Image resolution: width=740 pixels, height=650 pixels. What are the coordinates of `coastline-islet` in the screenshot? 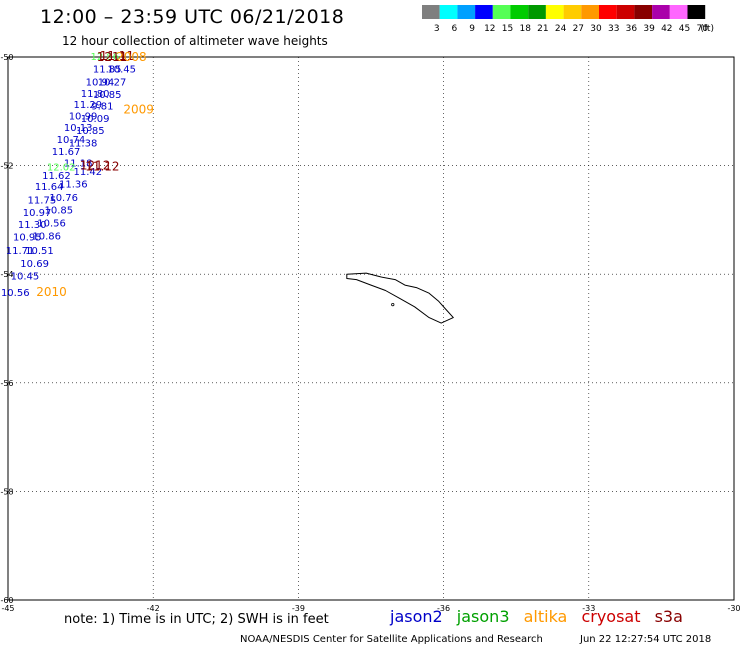 It's located at (393, 305).